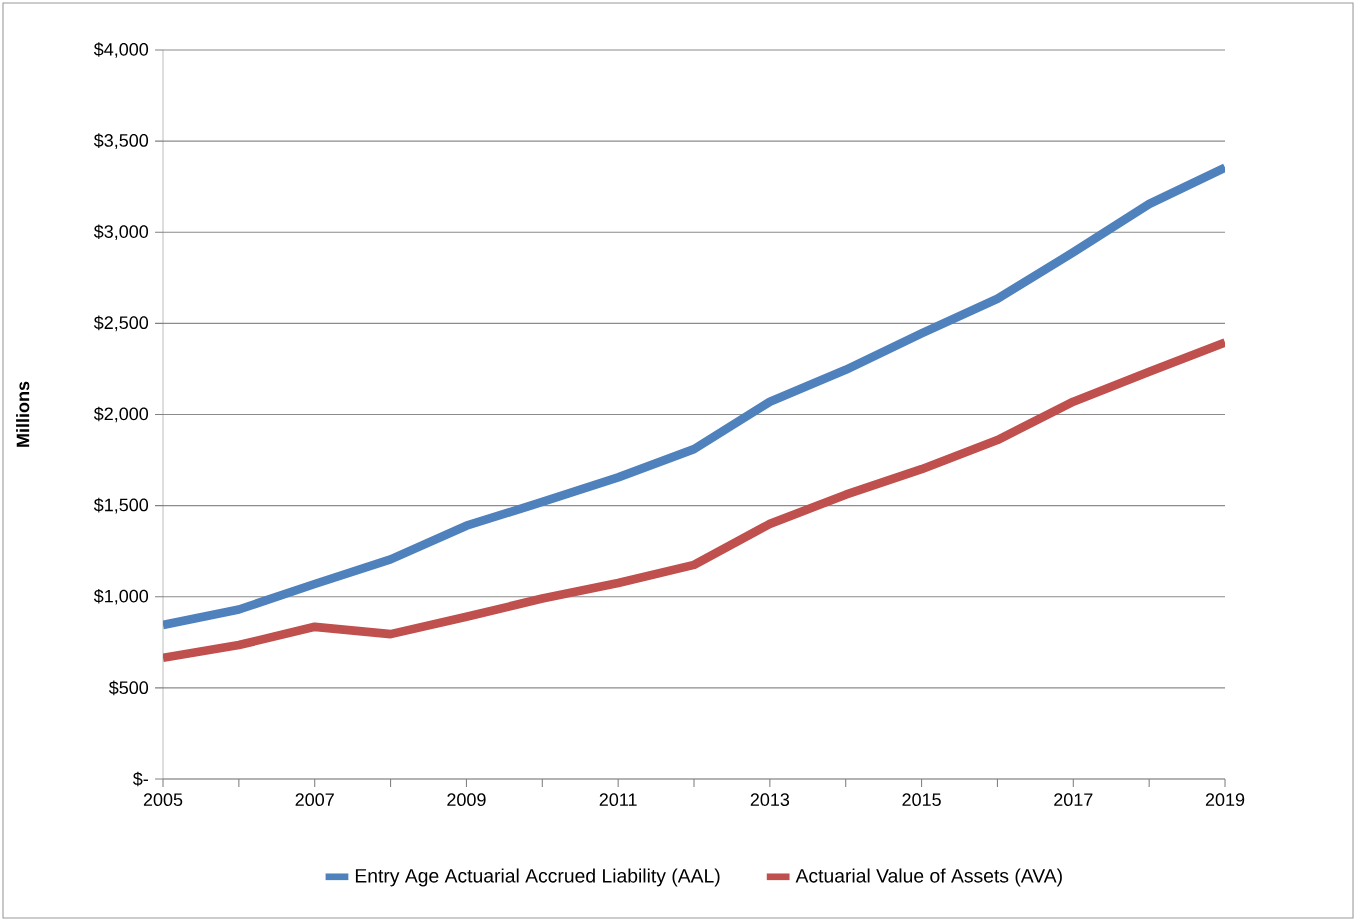  What do you see at coordinates (121, 596) in the screenshot?
I see `y-tick-label: $1,000` at bounding box center [121, 596].